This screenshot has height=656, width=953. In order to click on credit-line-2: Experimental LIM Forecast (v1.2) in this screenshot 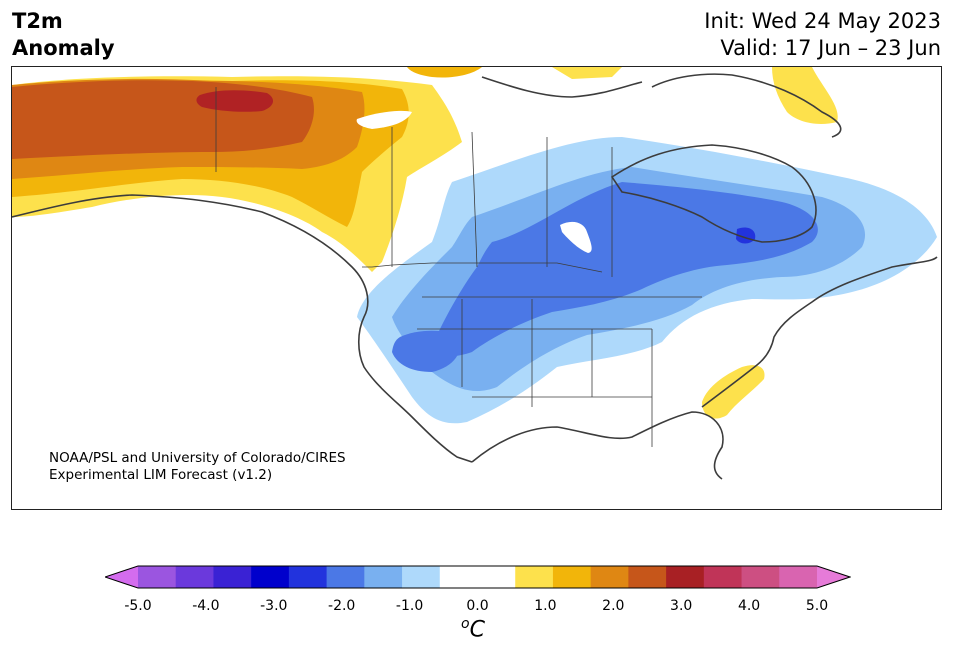, I will do `click(161, 475)`.